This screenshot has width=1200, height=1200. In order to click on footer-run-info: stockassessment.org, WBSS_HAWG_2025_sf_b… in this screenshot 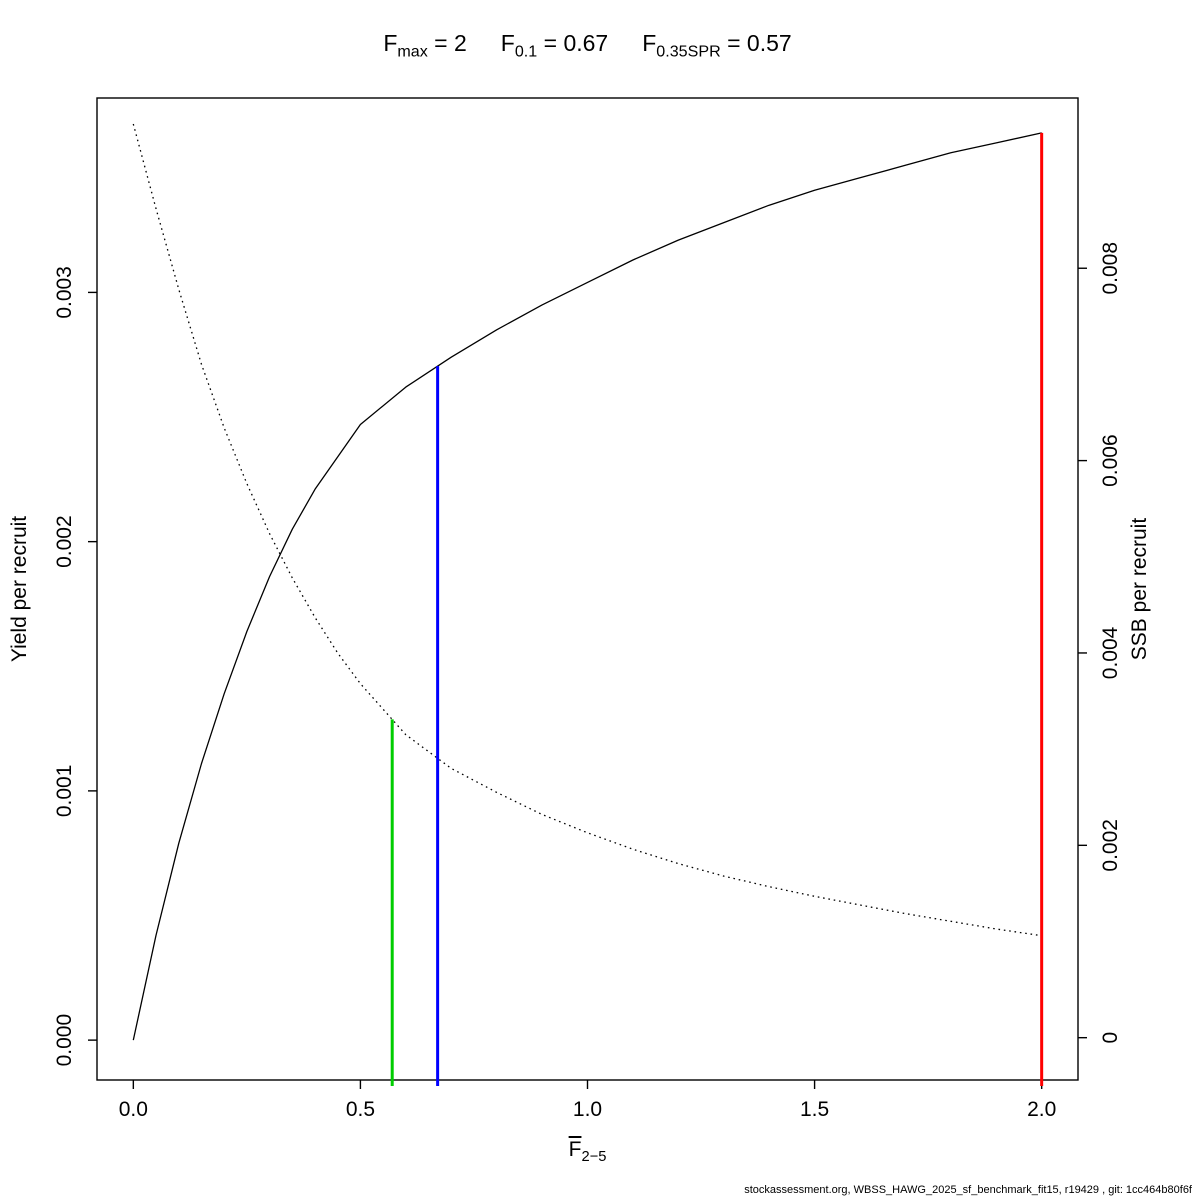, I will do `click(968, 1190)`.